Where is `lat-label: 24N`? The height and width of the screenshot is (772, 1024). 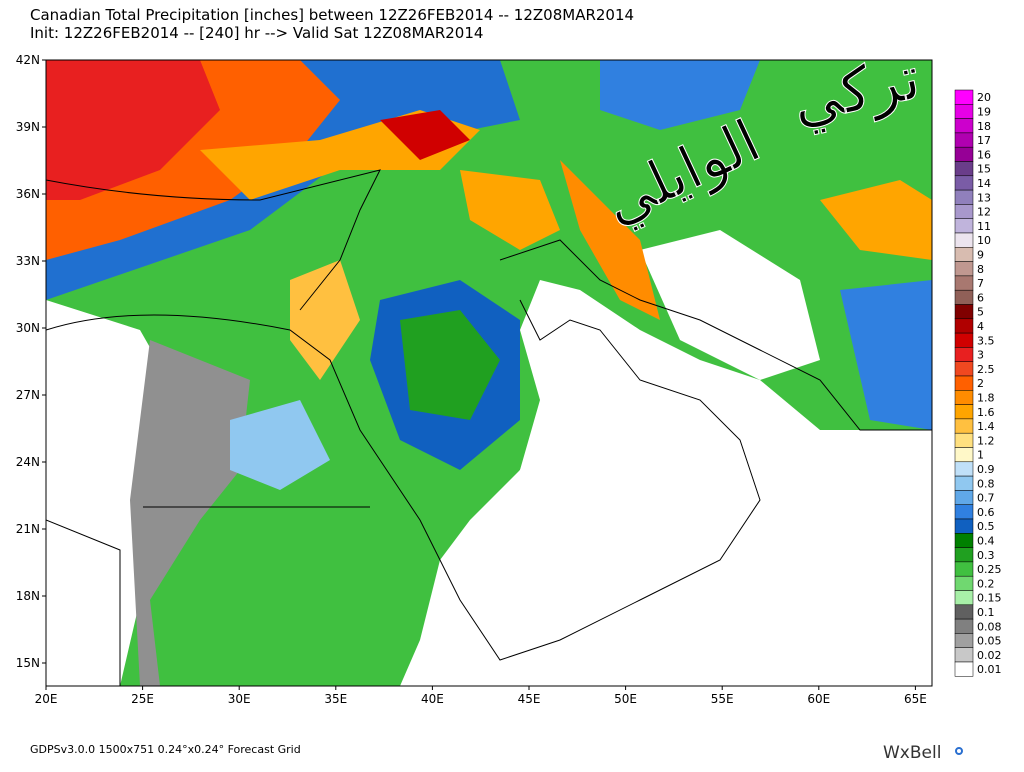 lat-label: 24N is located at coordinates (28, 462).